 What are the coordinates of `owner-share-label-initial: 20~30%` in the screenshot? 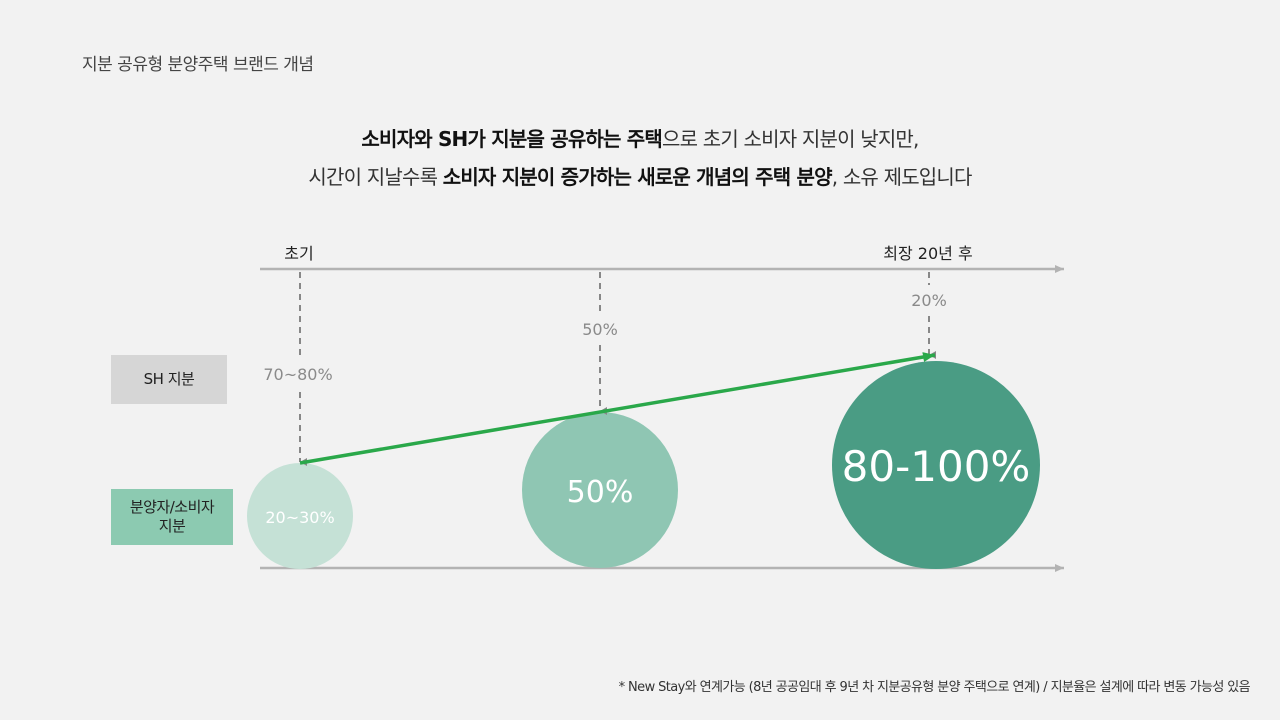 It's located at (299, 517).